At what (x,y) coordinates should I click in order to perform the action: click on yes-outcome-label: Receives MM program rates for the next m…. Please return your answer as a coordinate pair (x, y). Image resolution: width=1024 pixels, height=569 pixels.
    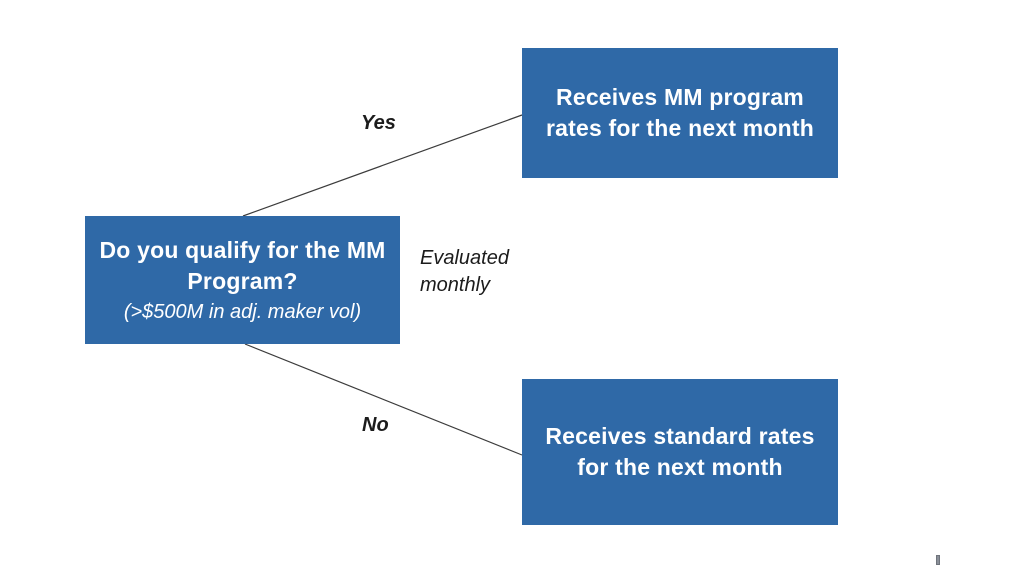
    Looking at the image, I should click on (680, 112).